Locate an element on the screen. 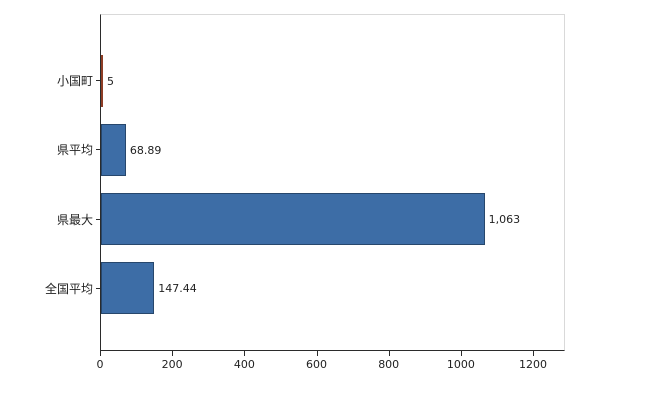 The height and width of the screenshot is (400, 650). y-label-row: 小国町 is located at coordinates (50, 80).